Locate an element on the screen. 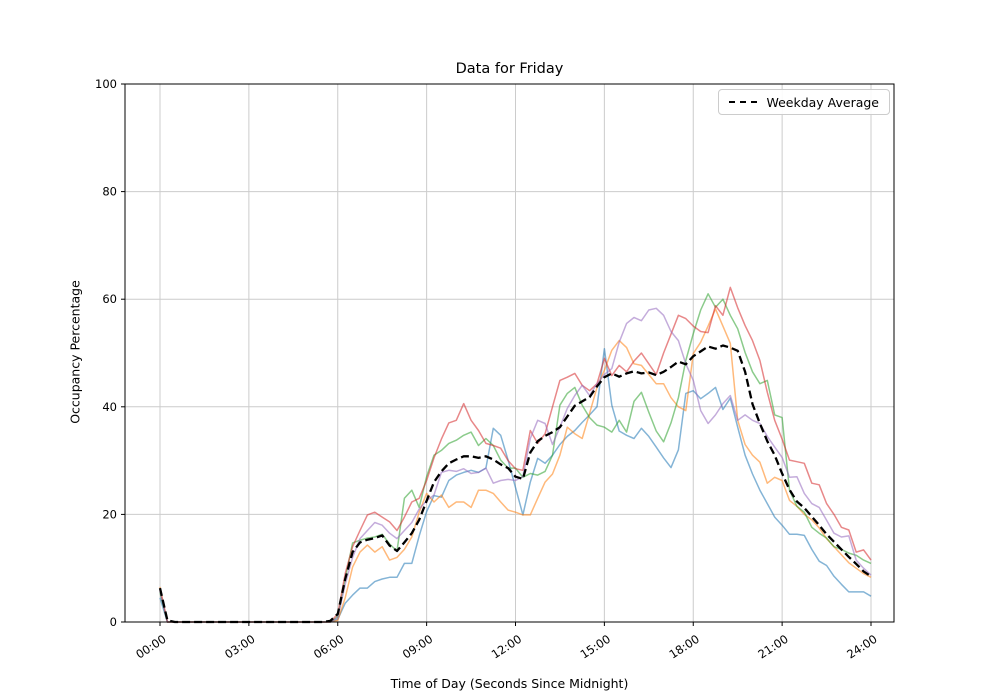 This screenshot has height=700, width=1000. y-axis-label: Occupancy Percentage is located at coordinates (75, 352).